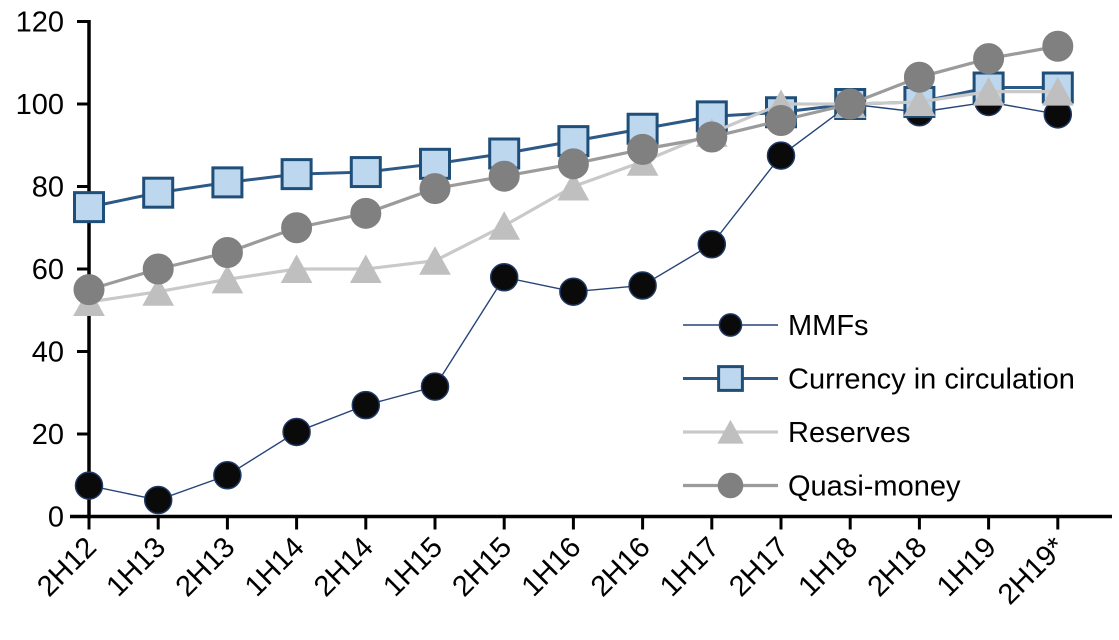 Image resolution: width=1119 pixels, height=640 pixels. Describe the element at coordinates (1032, 571) in the screenshot. I see `x-tick-label: 2H19*` at that location.